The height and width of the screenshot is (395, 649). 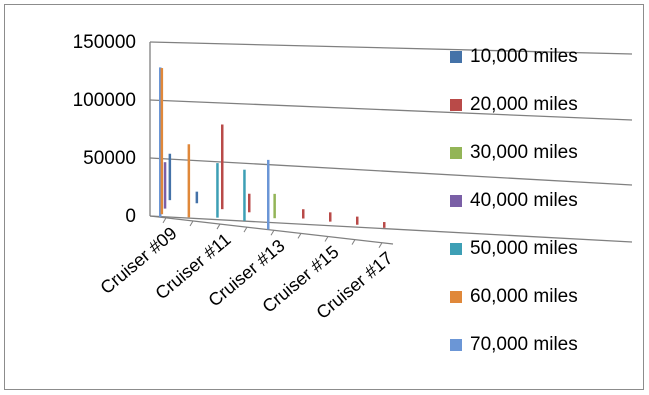 What do you see at coordinates (104, 42) in the screenshot?
I see `y-tick-label: 150000` at bounding box center [104, 42].